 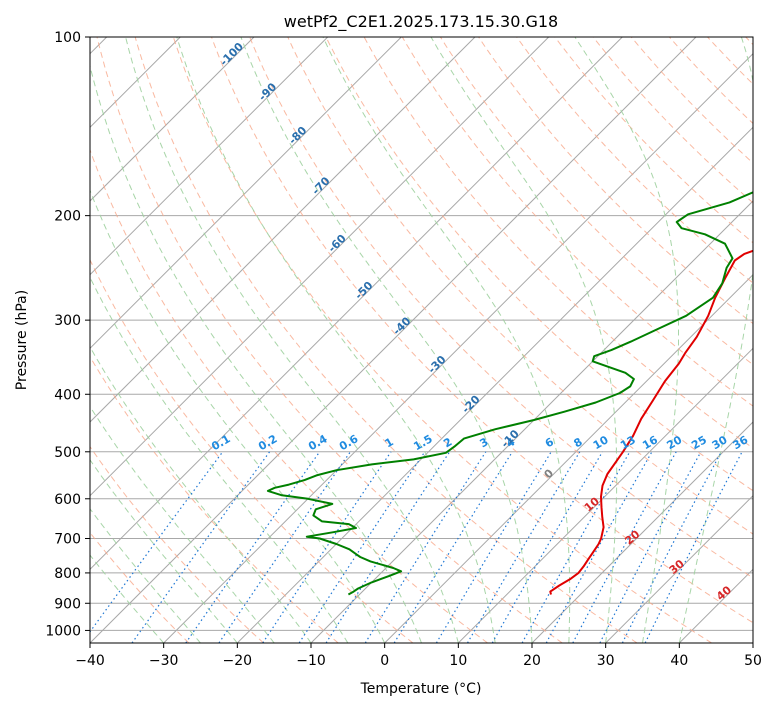 What do you see at coordinates (90, 661) in the screenshot?
I see `x-tick-label: −40` at bounding box center [90, 661].